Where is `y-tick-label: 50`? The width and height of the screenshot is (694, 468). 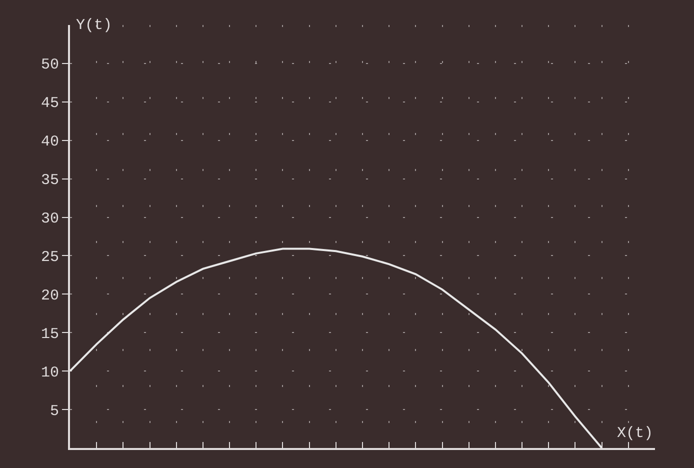
y-tick-label: 50 is located at coordinates (49, 65).